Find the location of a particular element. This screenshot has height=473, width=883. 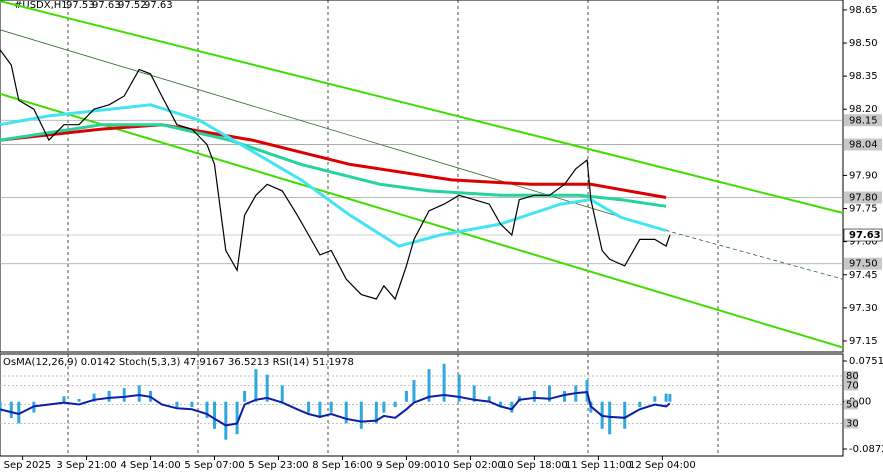

y-tick-label: 98.35 is located at coordinates (863, 76).